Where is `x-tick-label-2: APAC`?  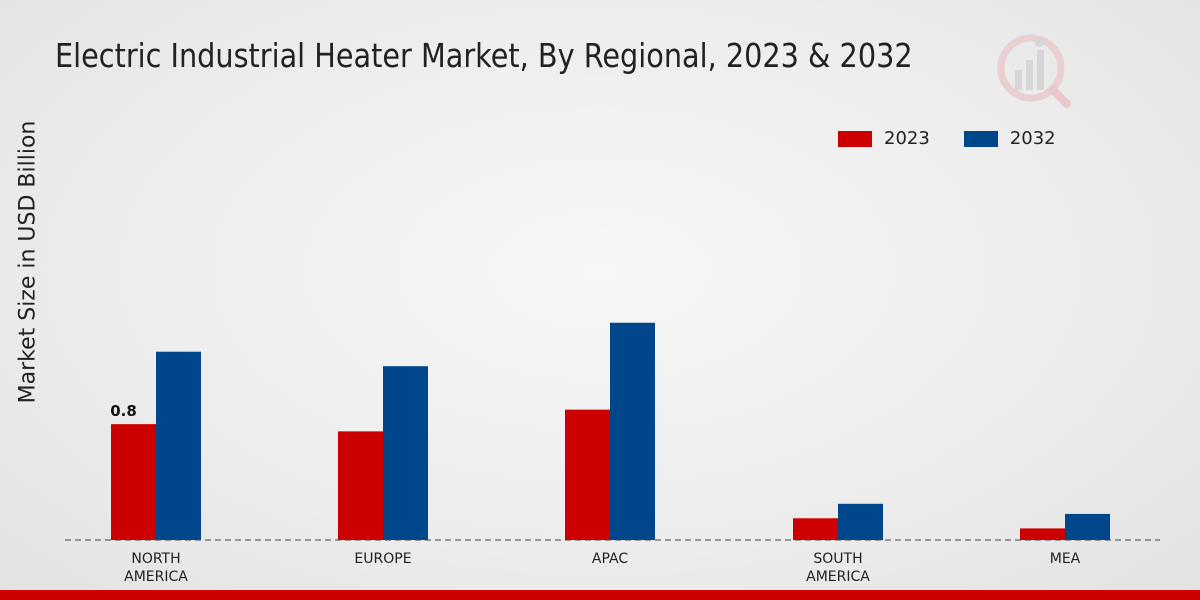
x-tick-label-2: APAC is located at coordinates (610, 559).